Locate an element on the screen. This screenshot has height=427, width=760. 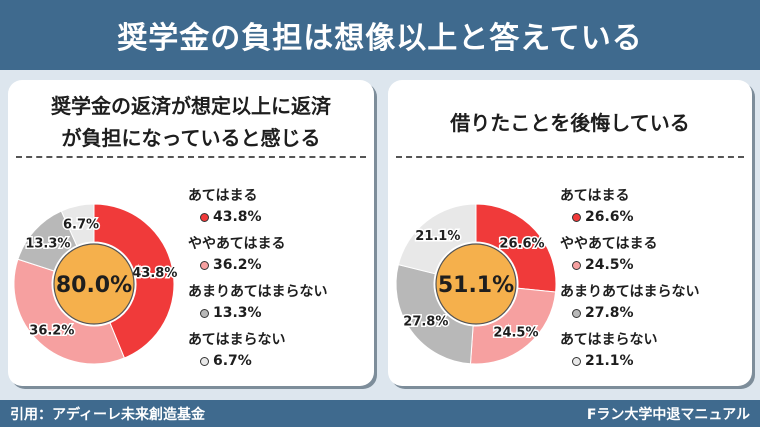
legend-item: あまりあてはまらない 13.3% is located at coordinates (257, 306).